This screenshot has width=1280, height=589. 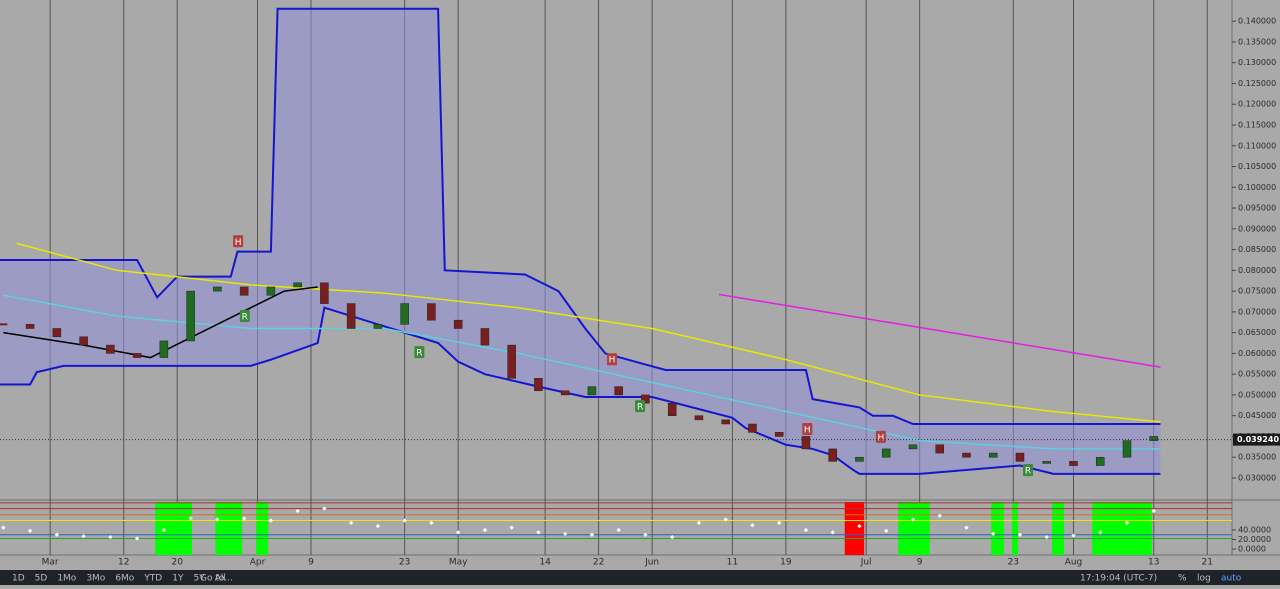 What do you see at coordinates (1182, 579) in the screenshot?
I see `percent-toggle: %` at bounding box center [1182, 579].